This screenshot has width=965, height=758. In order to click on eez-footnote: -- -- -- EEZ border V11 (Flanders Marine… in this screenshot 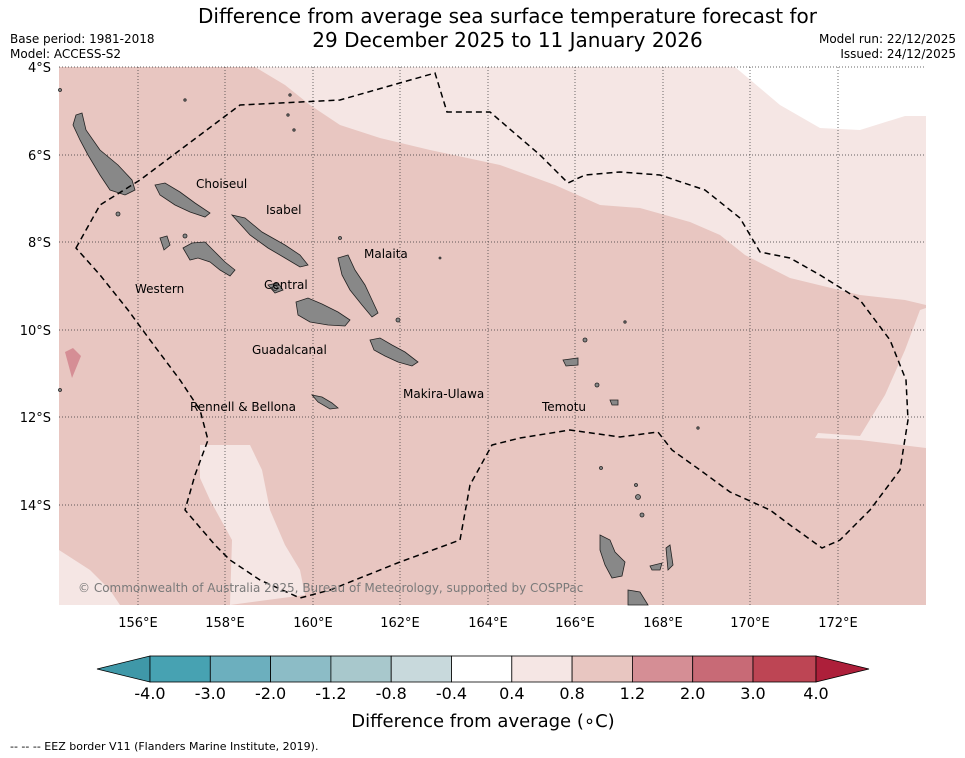, I will do `click(164, 746)`.